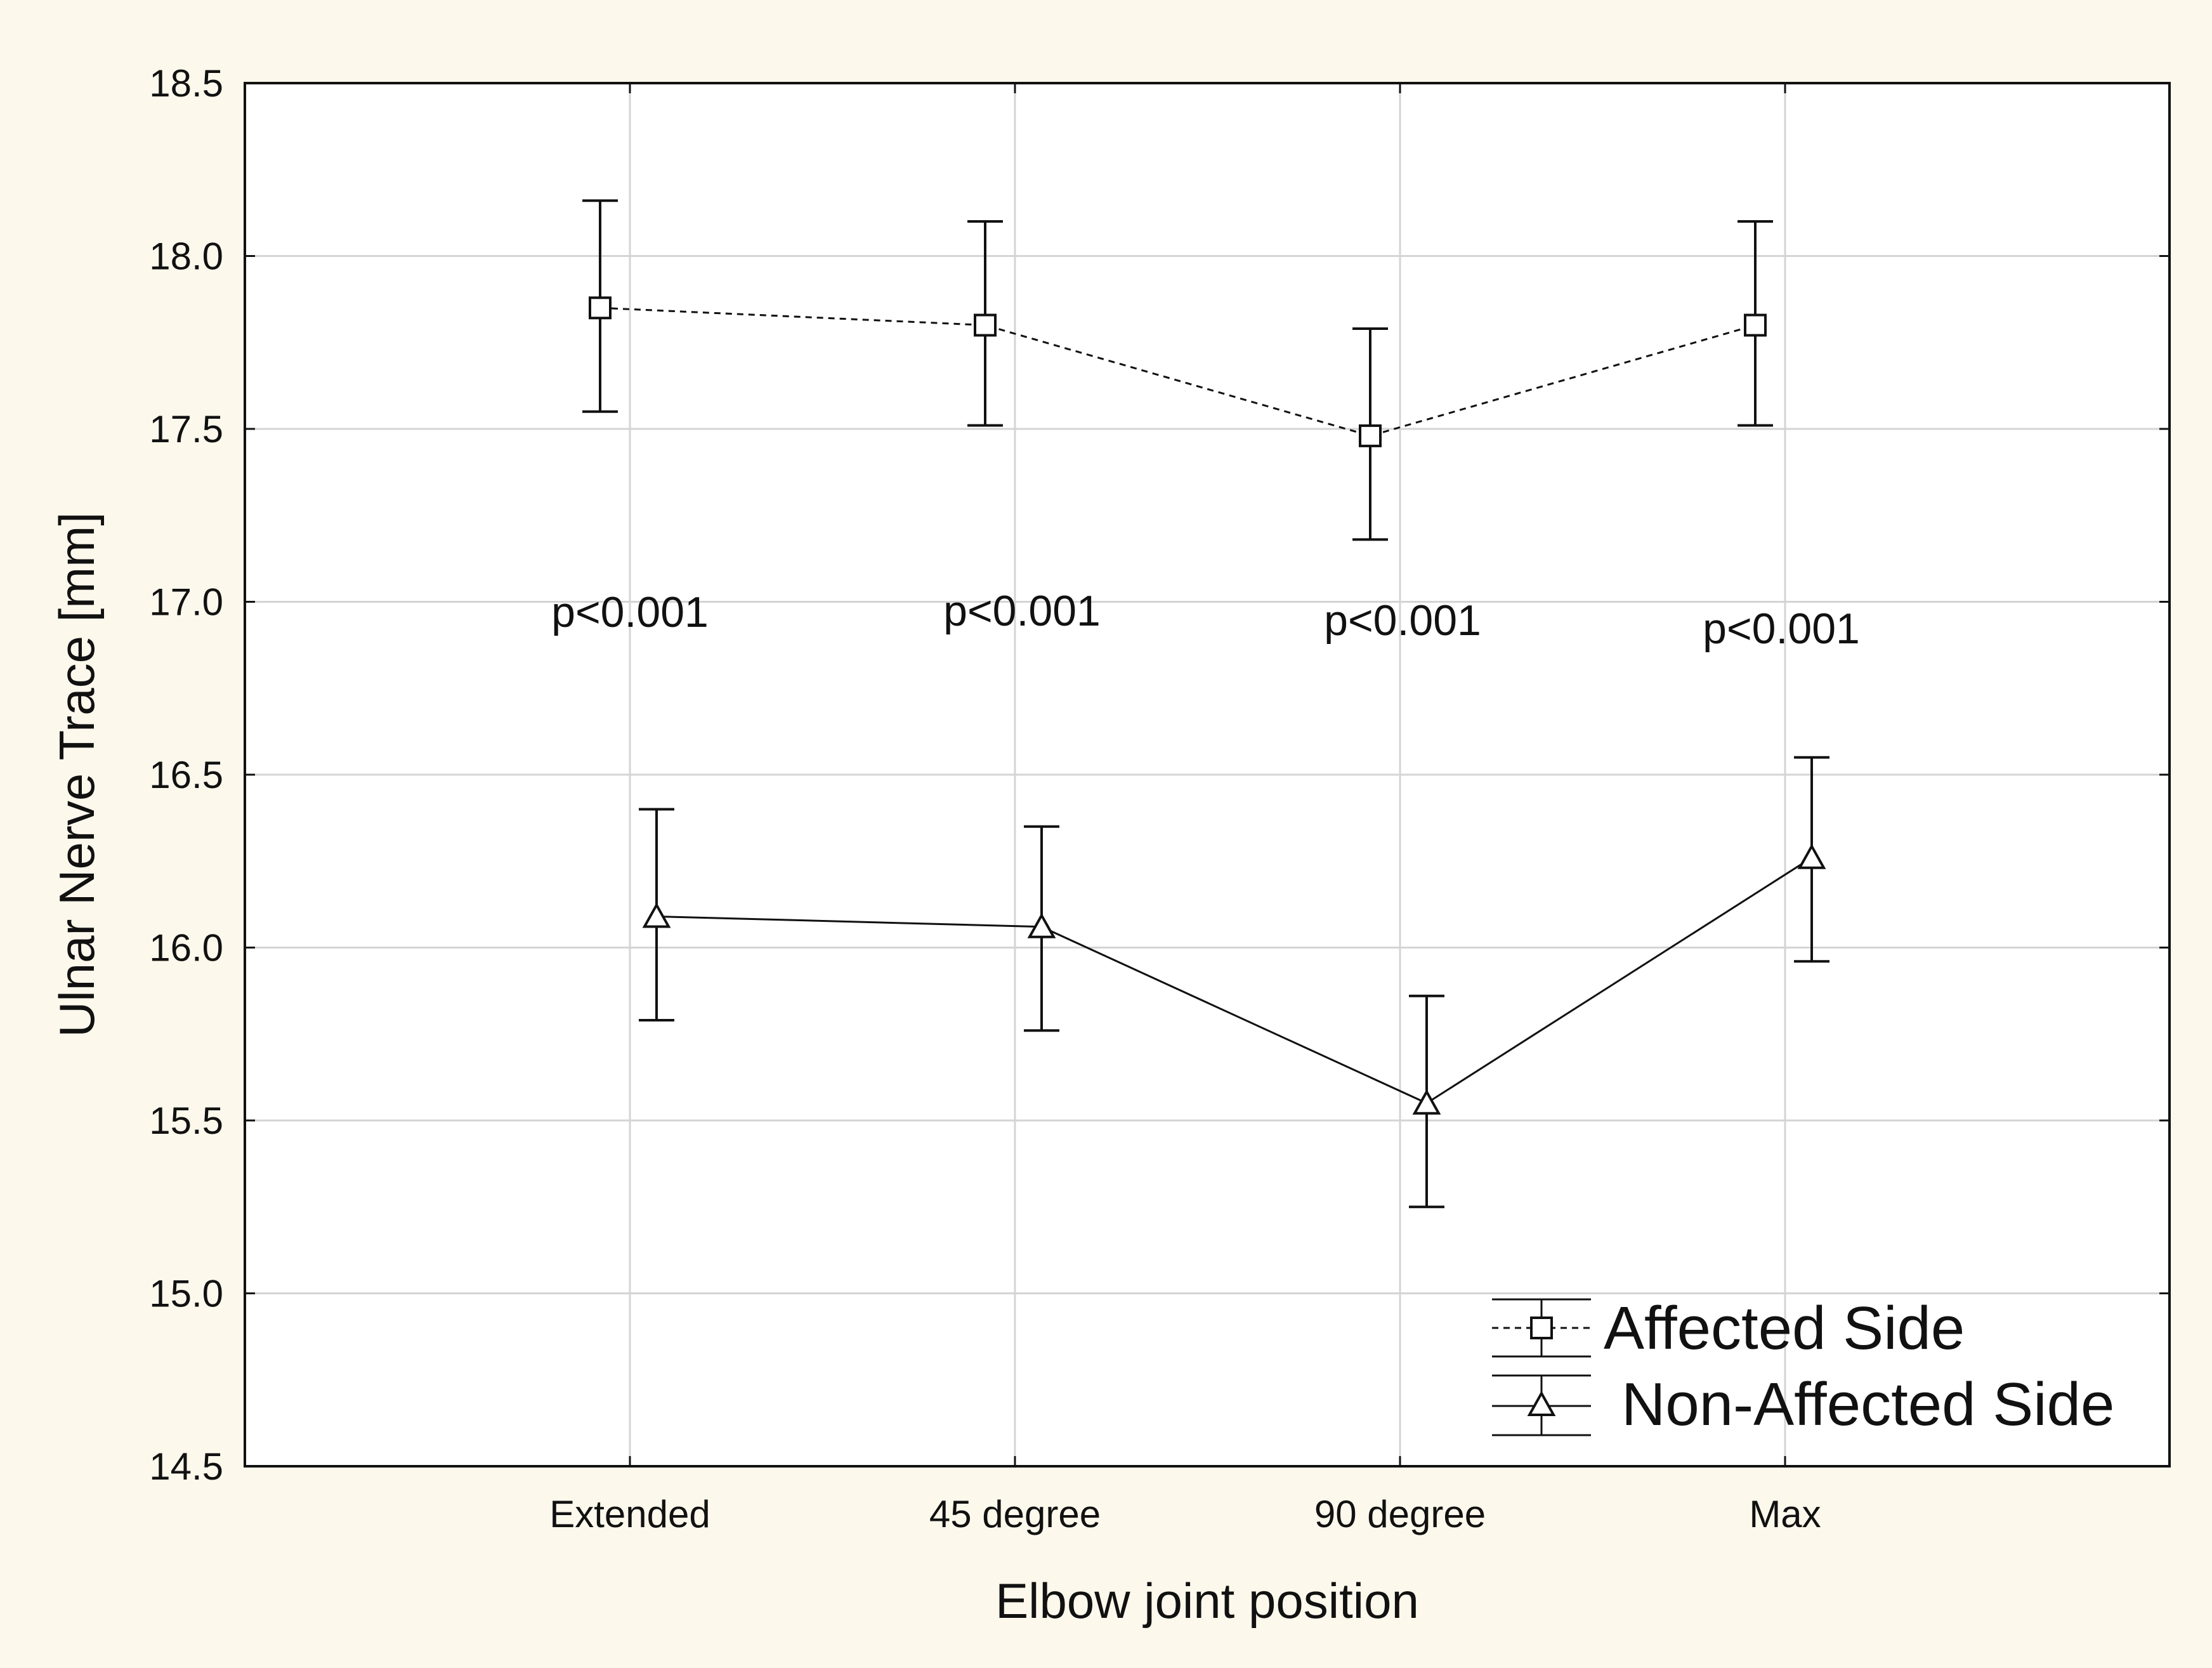  What do you see at coordinates (186, 775) in the screenshot?
I see `y-tick-label: 16.5` at bounding box center [186, 775].